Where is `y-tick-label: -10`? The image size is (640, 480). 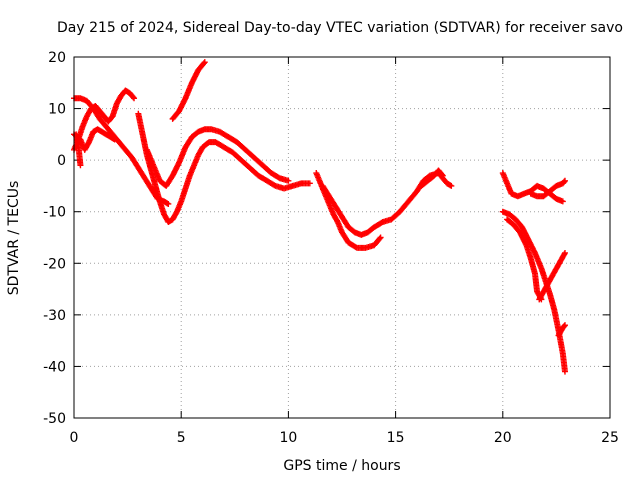
y-tick-label: -10 is located at coordinates (54, 213).